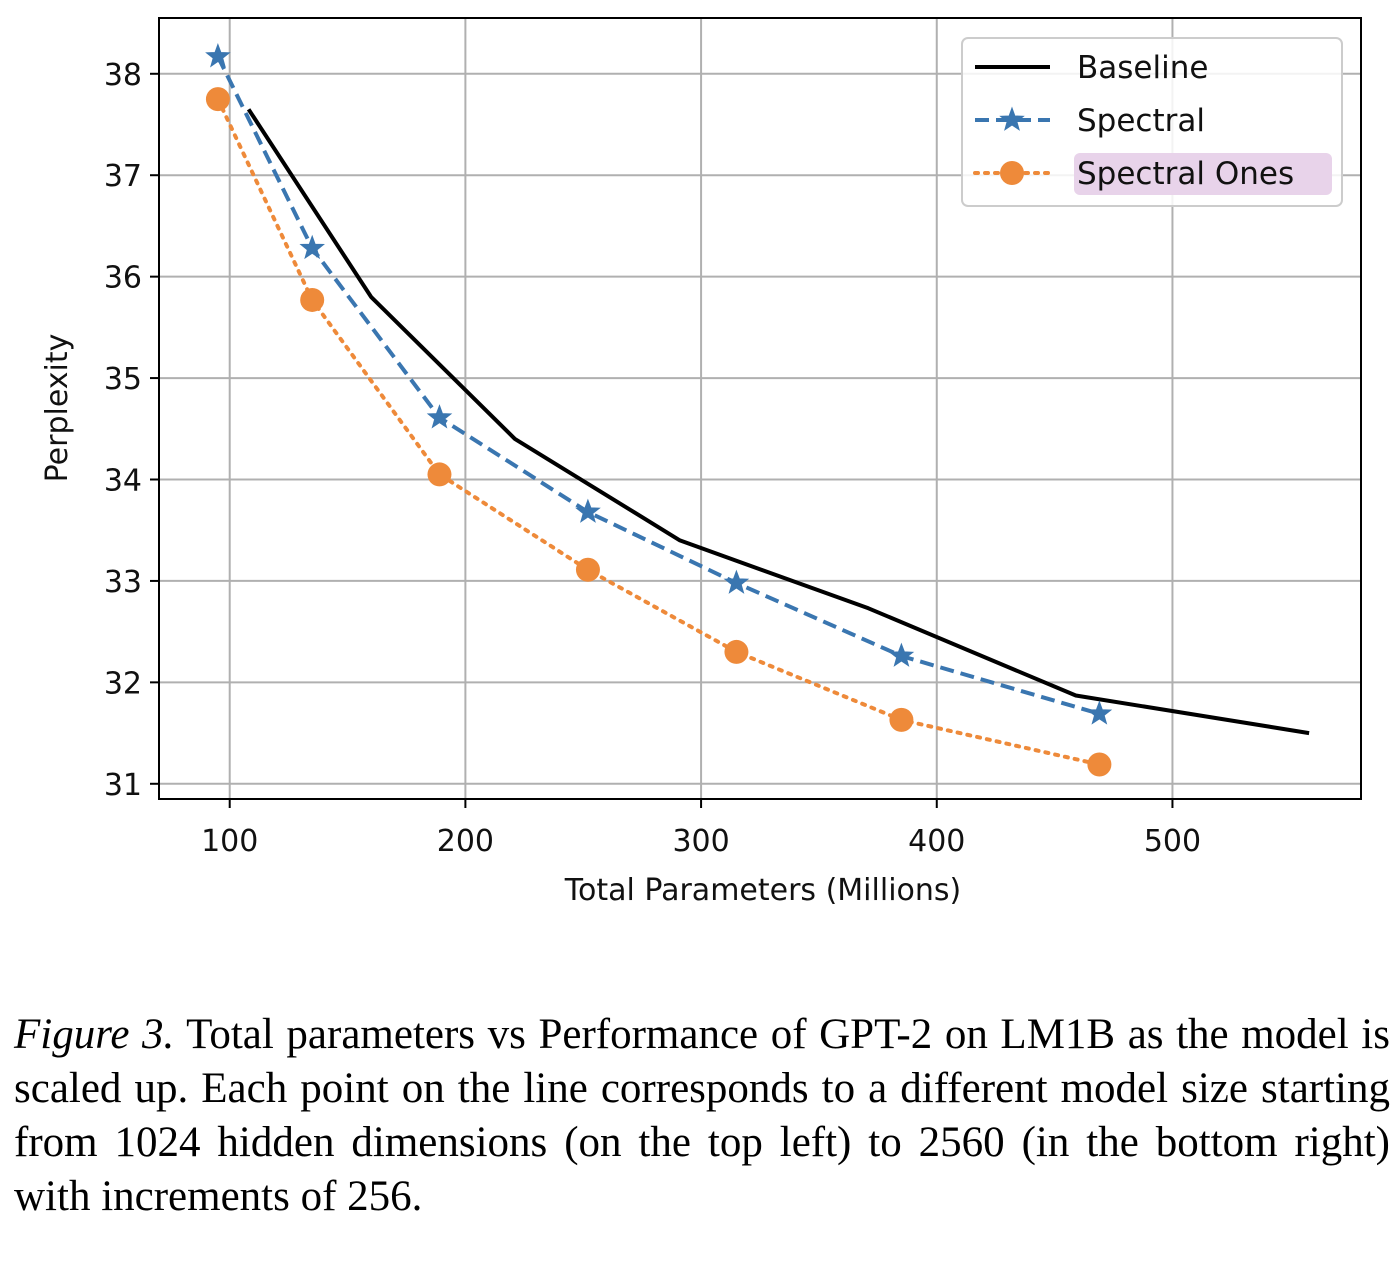  I want to click on y-tick-label: 31, so click(123, 785).